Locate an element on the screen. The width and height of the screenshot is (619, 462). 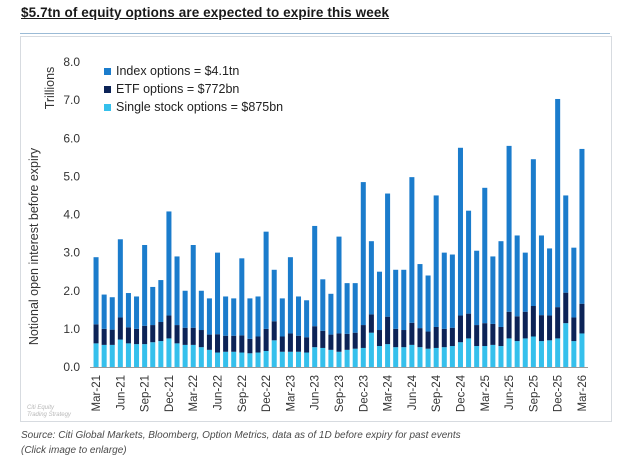
enlarge-note: (Click image to enlarge) is located at coordinates (74, 450).